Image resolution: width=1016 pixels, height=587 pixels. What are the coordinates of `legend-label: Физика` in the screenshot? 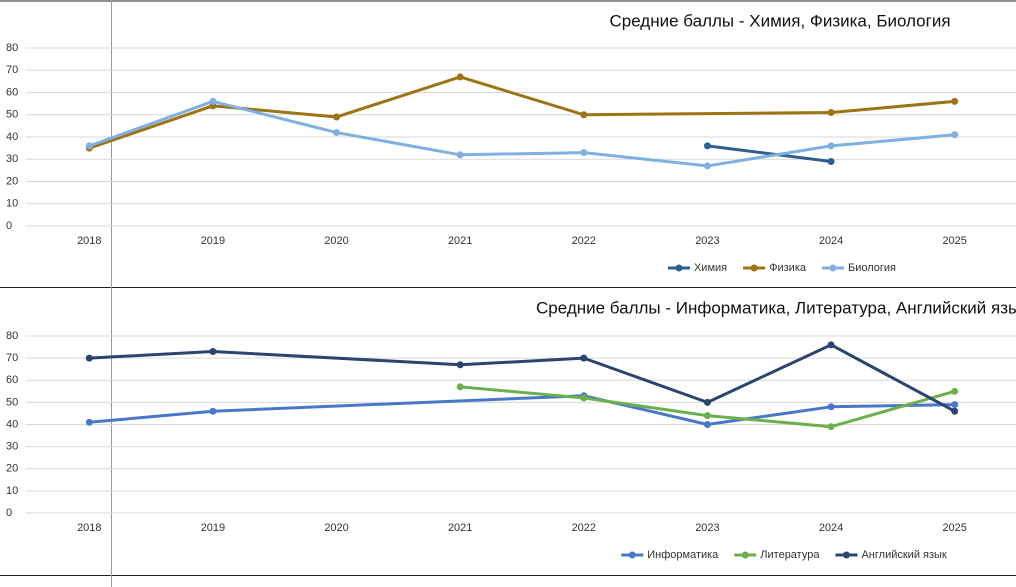 It's located at (788, 268).